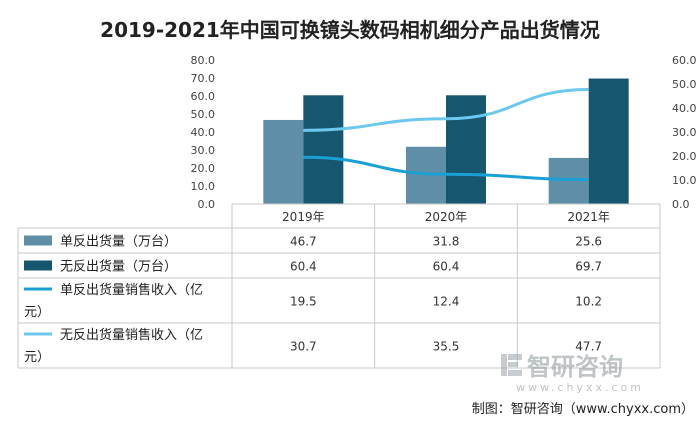 The image size is (700, 421). I want to click on left-axis-tick-label: 70.0, so click(203, 78).